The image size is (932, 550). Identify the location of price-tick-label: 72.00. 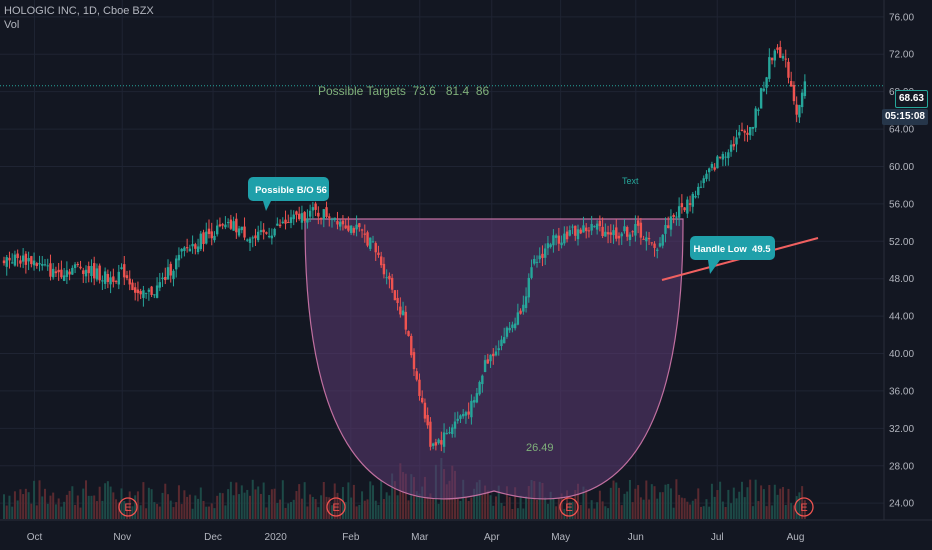
(901, 55).